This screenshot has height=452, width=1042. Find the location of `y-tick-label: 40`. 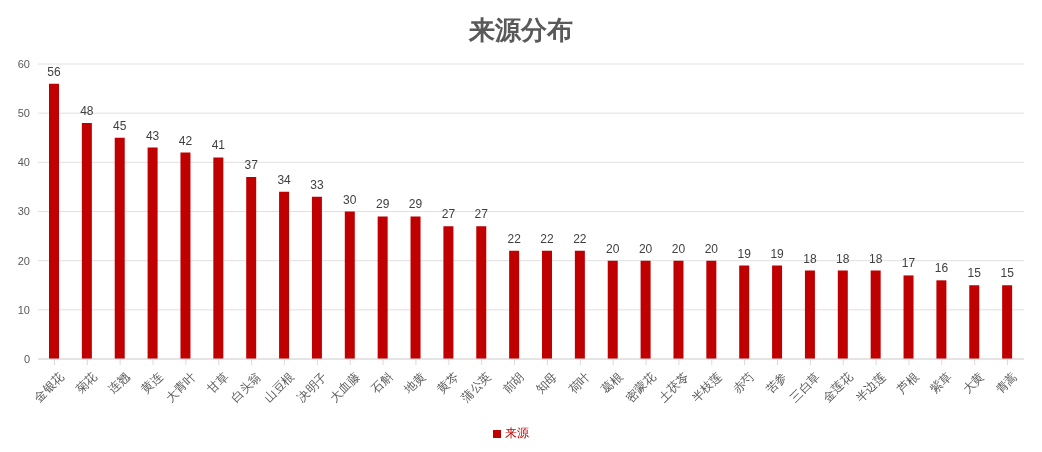

y-tick-label: 40 is located at coordinates (23, 162).